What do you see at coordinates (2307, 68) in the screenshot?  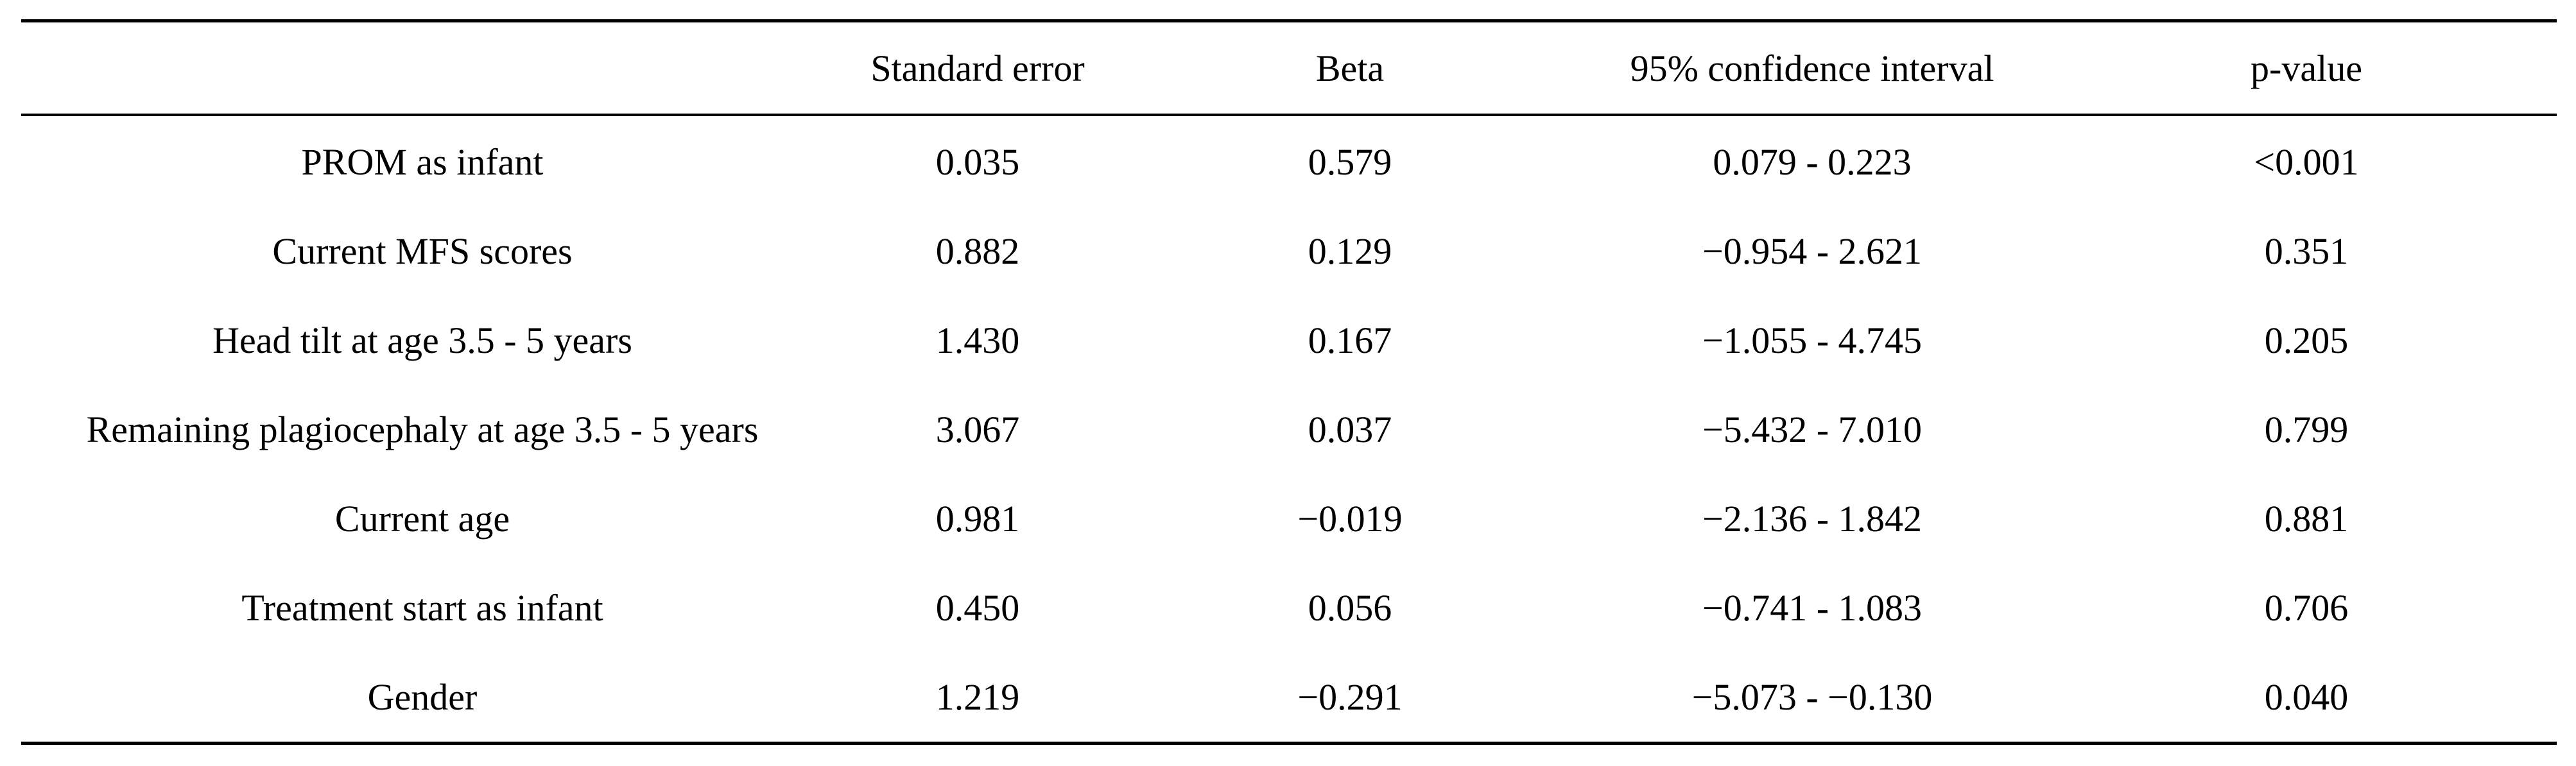 I see `header-p-value: p-value` at bounding box center [2307, 68].